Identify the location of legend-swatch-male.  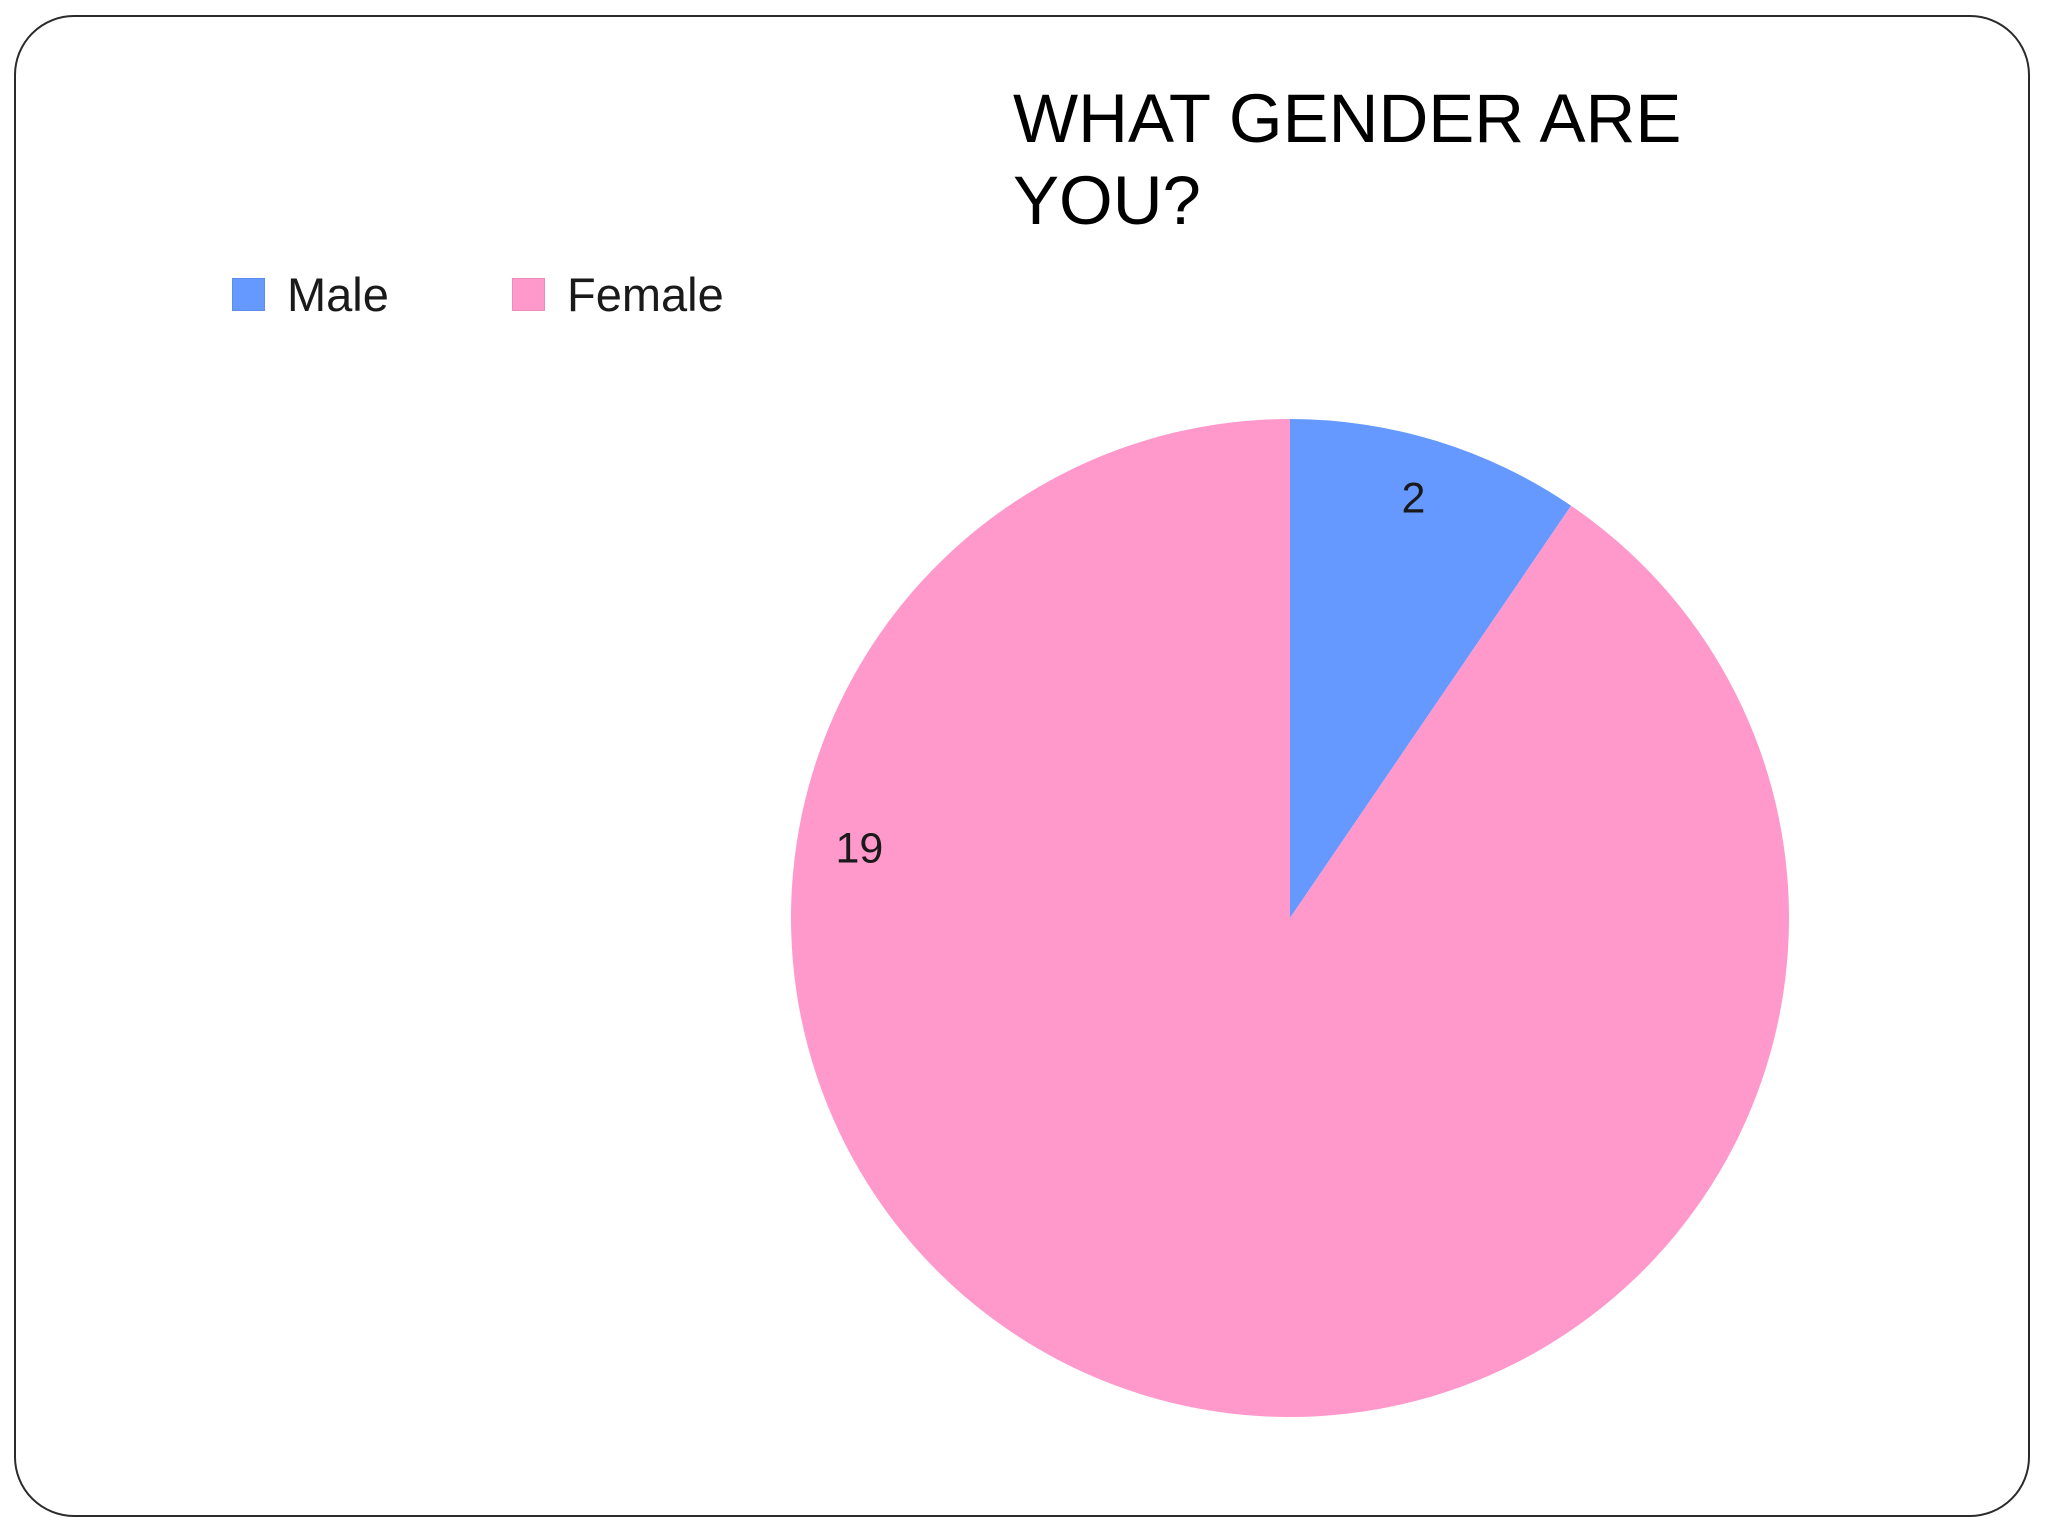
(248, 294).